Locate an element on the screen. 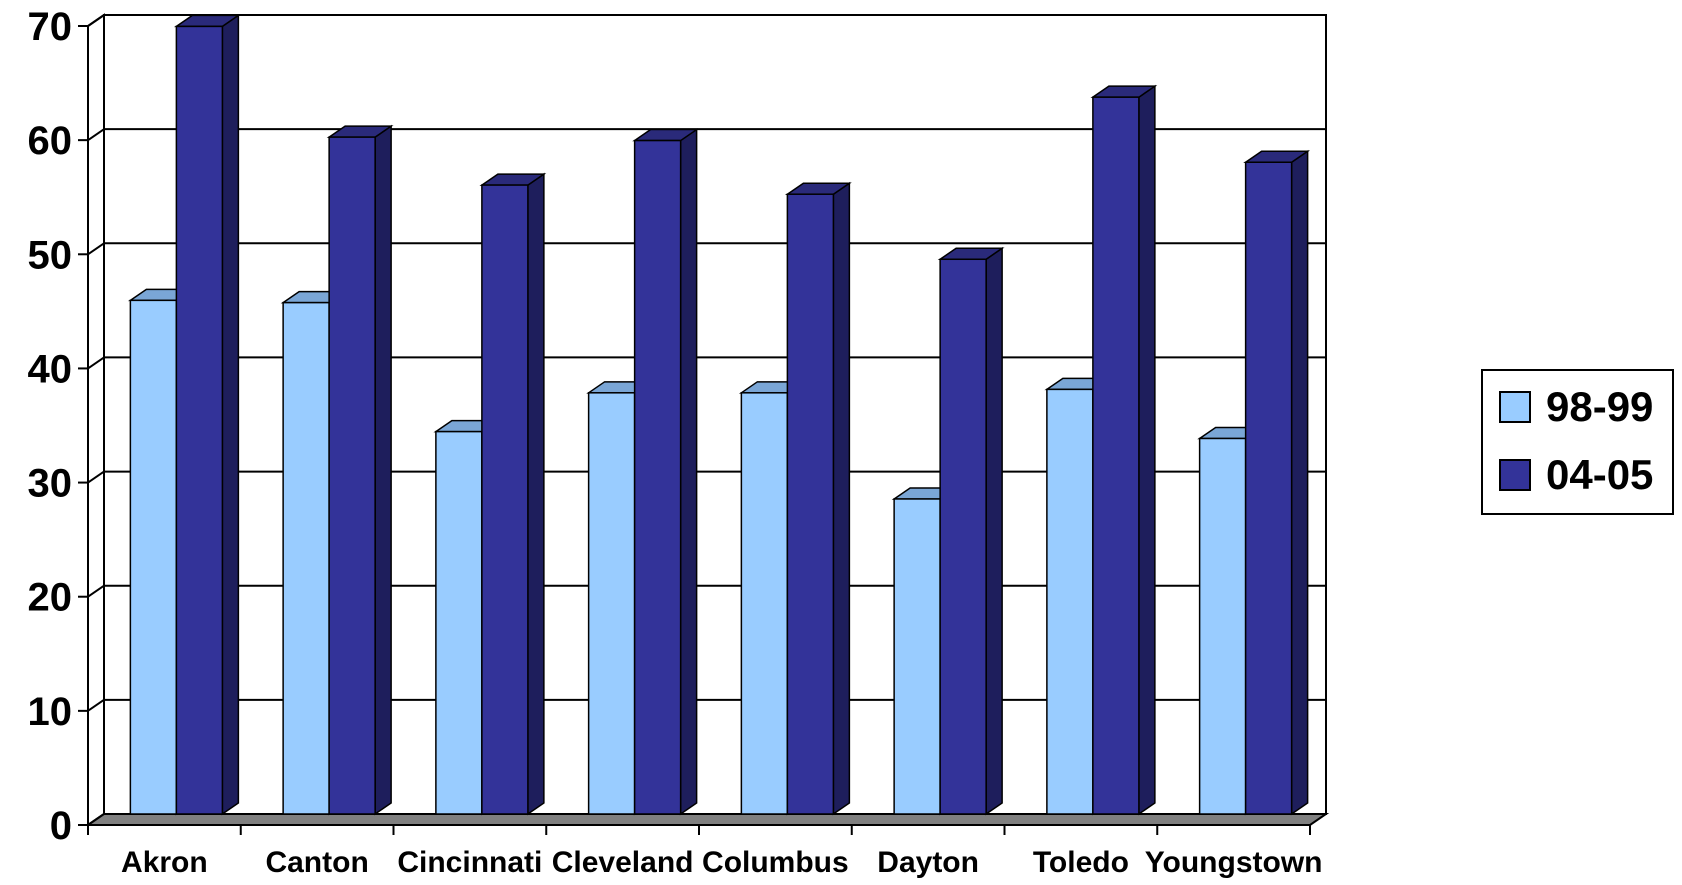 This screenshot has width=1682, height=885. bar-98-99-toledo-front is located at coordinates (1070, 601).